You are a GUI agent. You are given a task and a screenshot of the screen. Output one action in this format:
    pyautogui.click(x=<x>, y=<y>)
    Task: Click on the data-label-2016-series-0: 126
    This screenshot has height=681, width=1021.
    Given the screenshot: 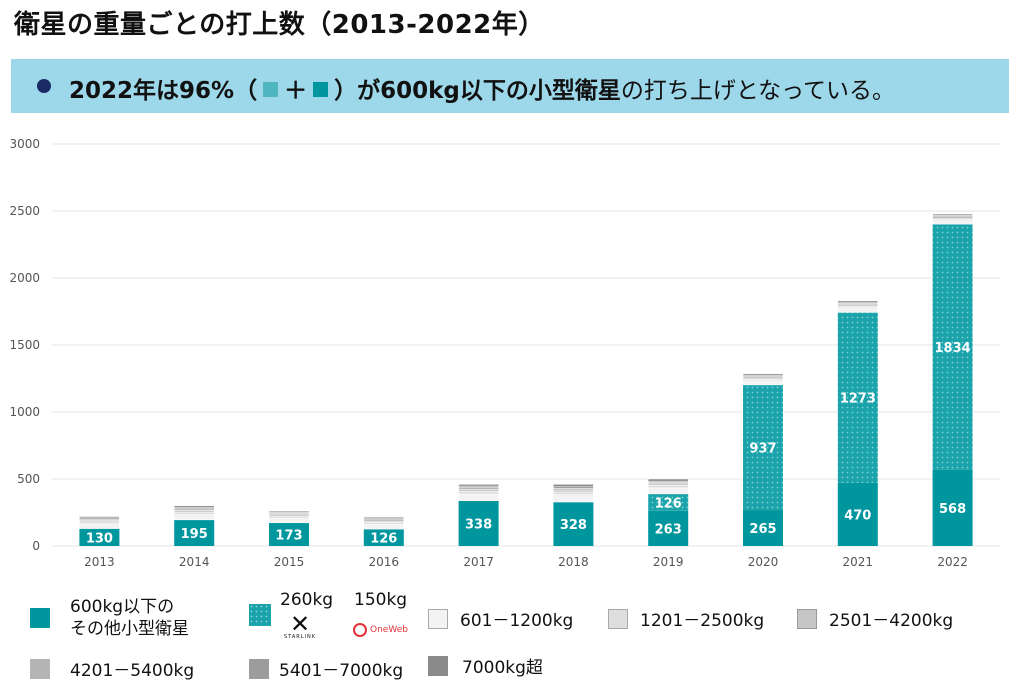 What is the action you would take?
    pyautogui.click(x=383, y=539)
    